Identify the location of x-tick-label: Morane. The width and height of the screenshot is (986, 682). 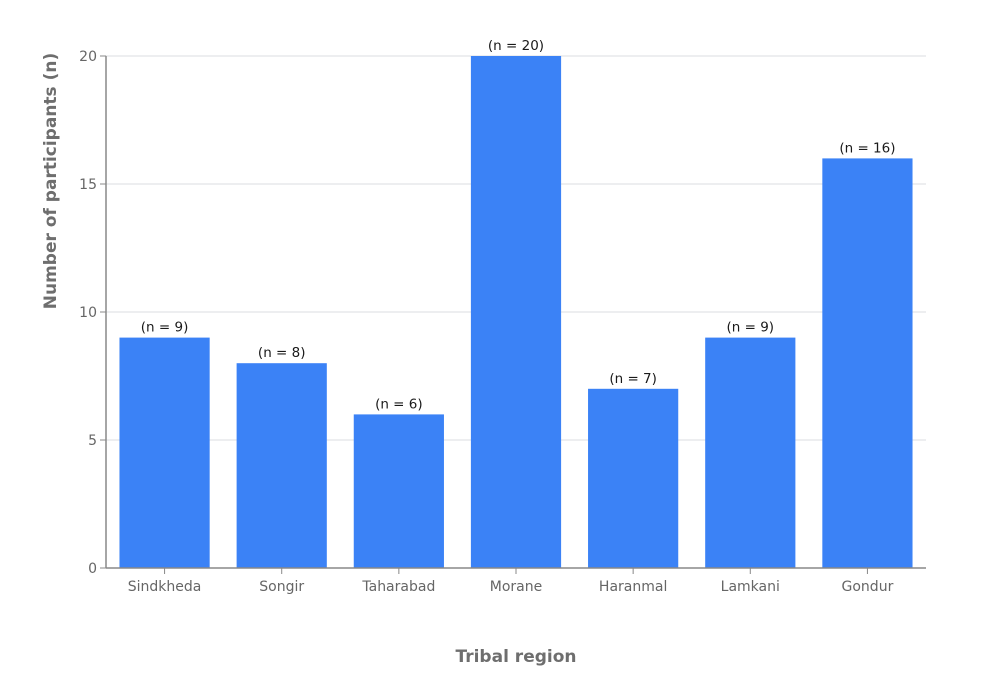
(516, 587).